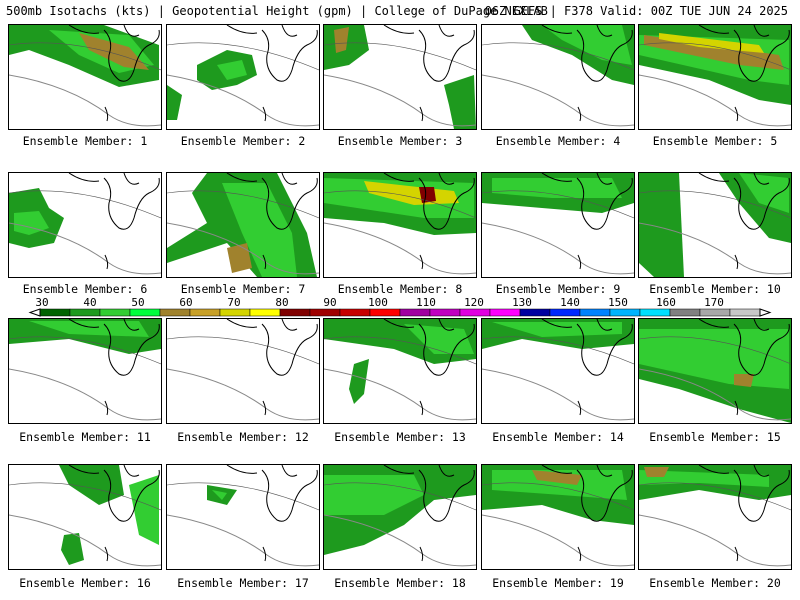 The image size is (800, 600). Describe the element at coordinates (715, 141) in the screenshot. I see `member-caption: Ensemble Member: 5` at that location.